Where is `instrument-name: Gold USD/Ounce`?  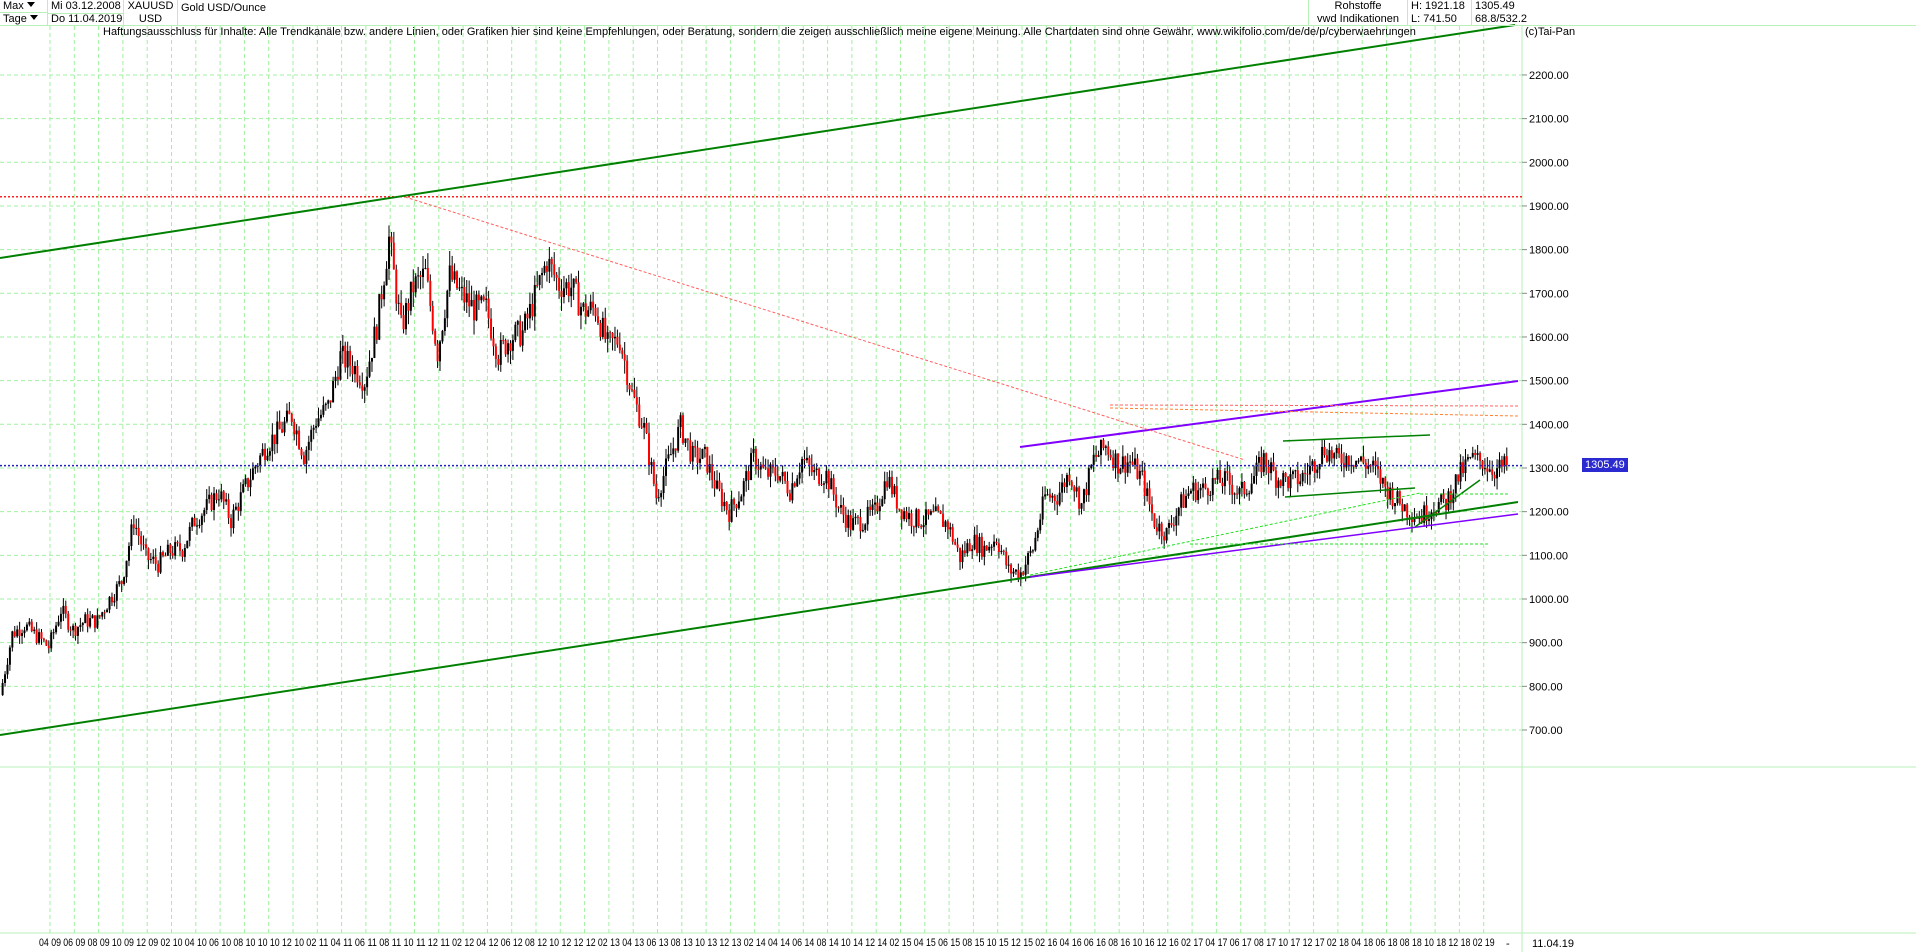 instrument-name: Gold USD/Ounce is located at coordinates (223, 8).